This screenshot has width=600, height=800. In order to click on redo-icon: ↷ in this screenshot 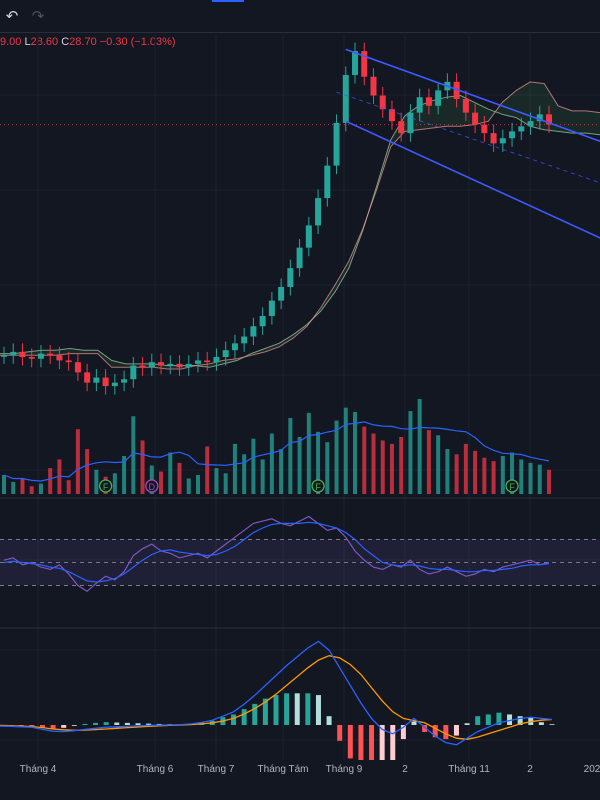, I will do `click(38, 16)`.